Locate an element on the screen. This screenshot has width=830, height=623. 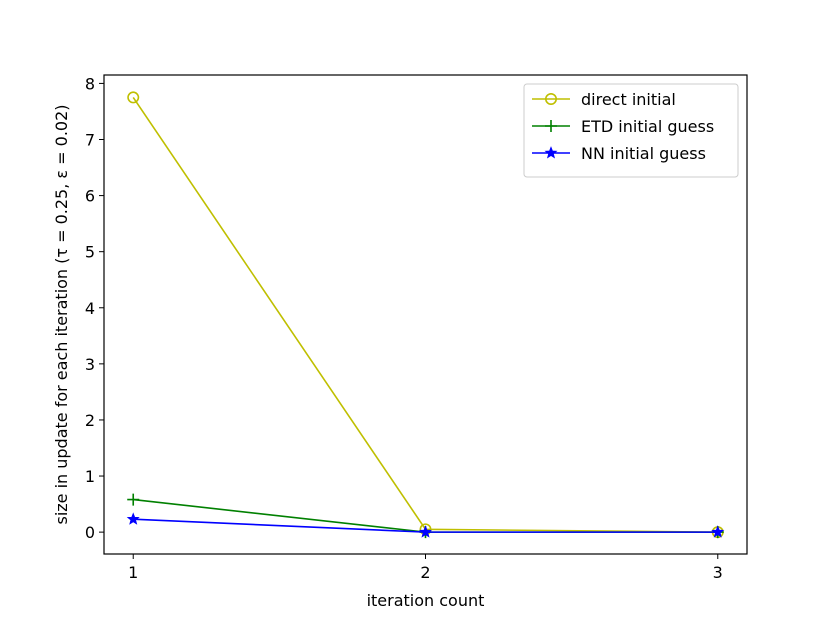
x-axis: 1 2 3 is located at coordinates (425, 568).